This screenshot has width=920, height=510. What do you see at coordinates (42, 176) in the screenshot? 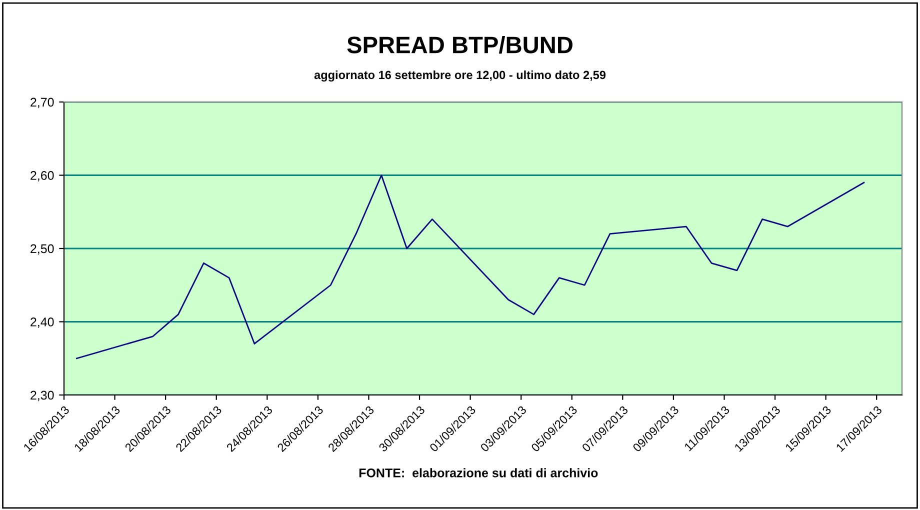
I see `y-tick-label: 2,60` at bounding box center [42, 176].